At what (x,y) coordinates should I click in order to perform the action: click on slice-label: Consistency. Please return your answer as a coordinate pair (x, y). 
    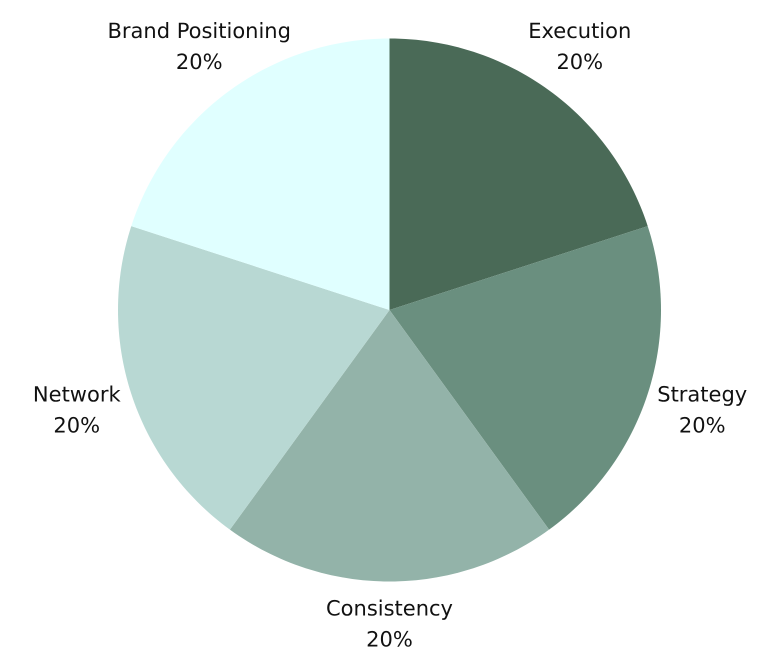
    Looking at the image, I should click on (389, 608).